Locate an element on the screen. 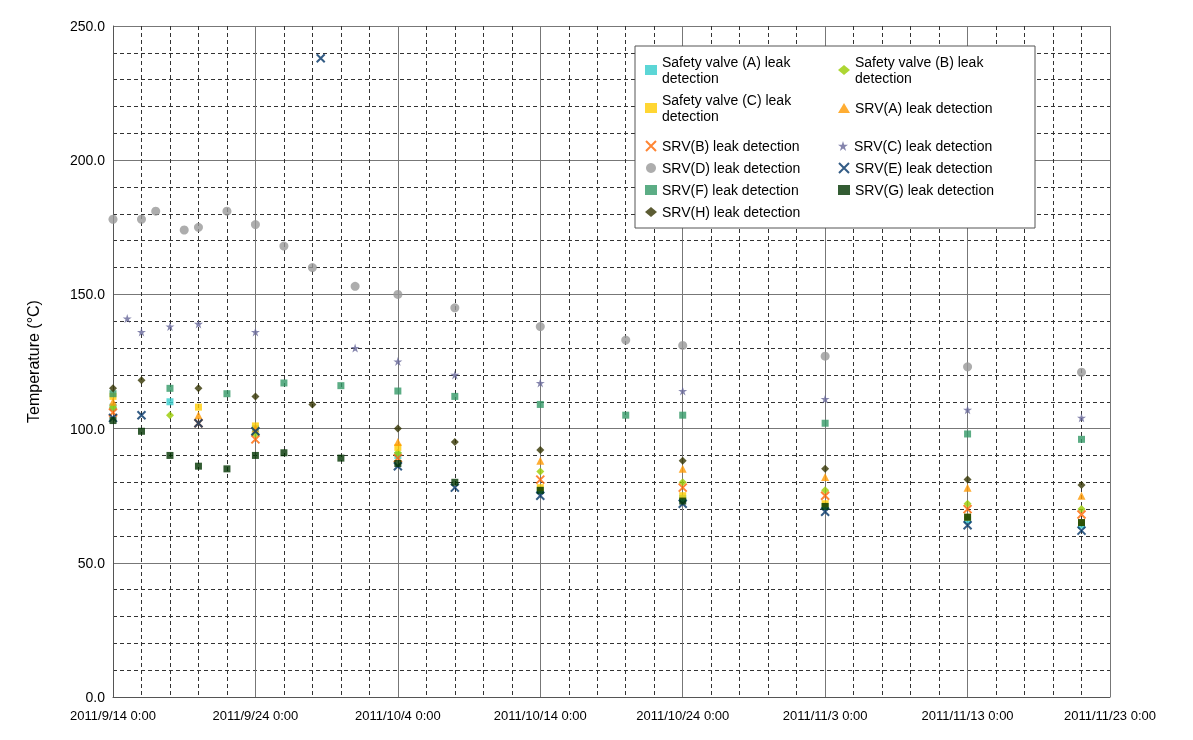  x-tick-label: 2011/9/14 0:00 is located at coordinates (113, 715).